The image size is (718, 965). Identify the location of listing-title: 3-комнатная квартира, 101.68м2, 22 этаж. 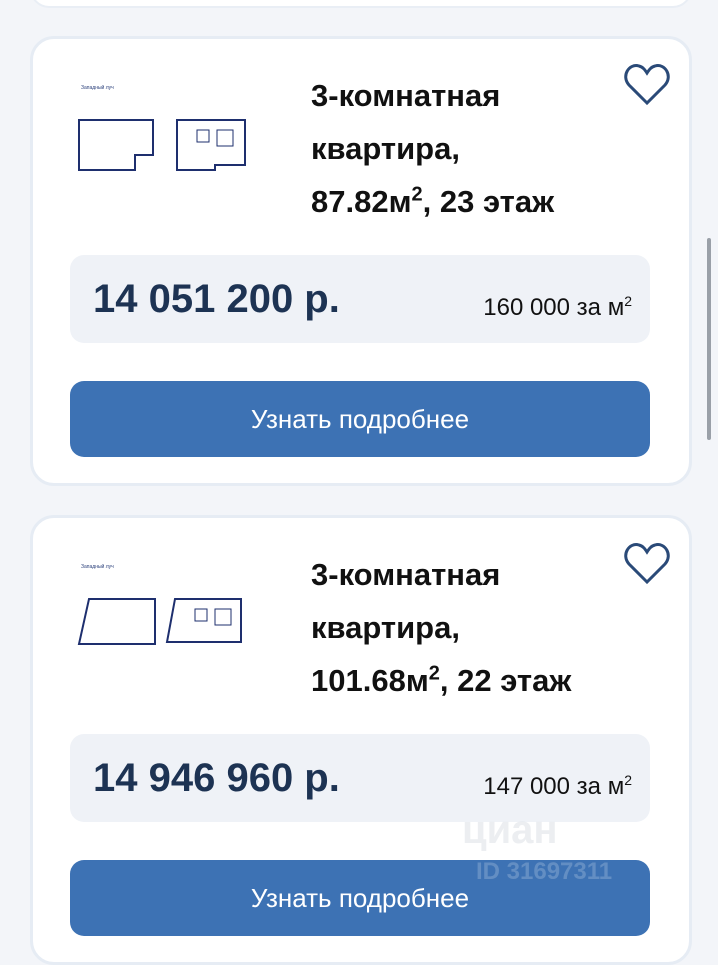
(441, 627).